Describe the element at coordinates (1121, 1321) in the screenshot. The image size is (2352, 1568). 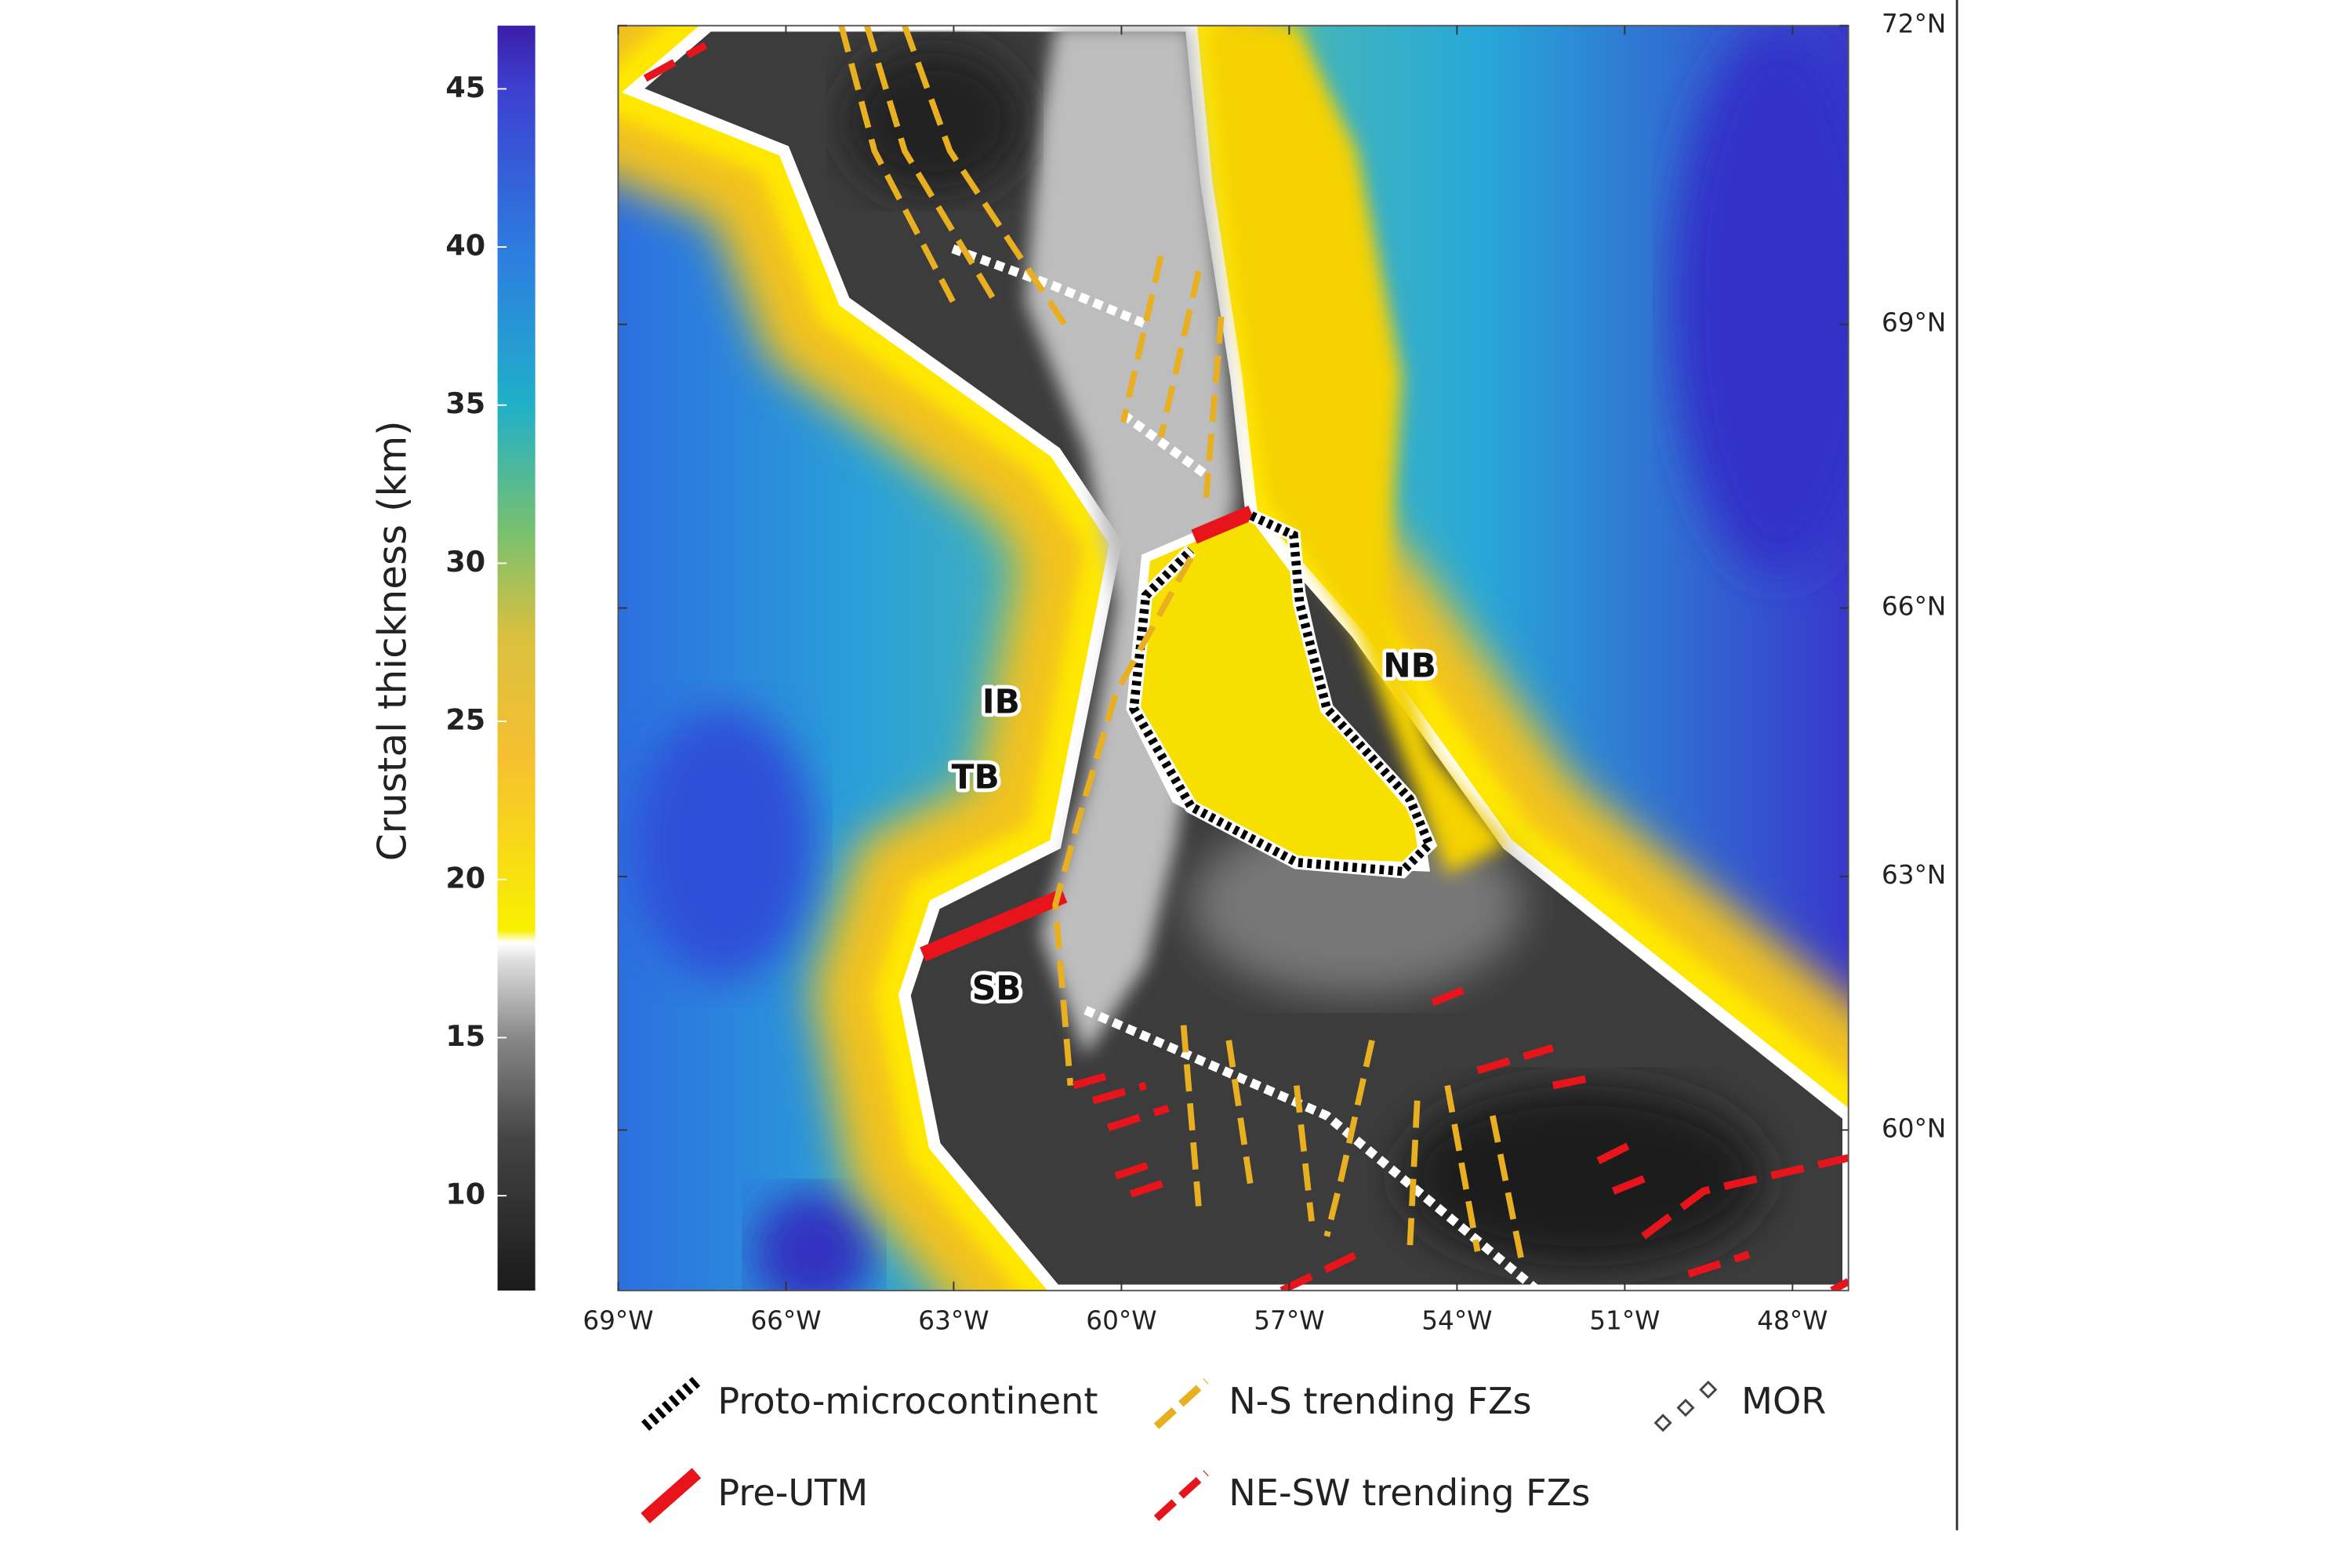
I see `x-tick-label: 60°W` at that location.